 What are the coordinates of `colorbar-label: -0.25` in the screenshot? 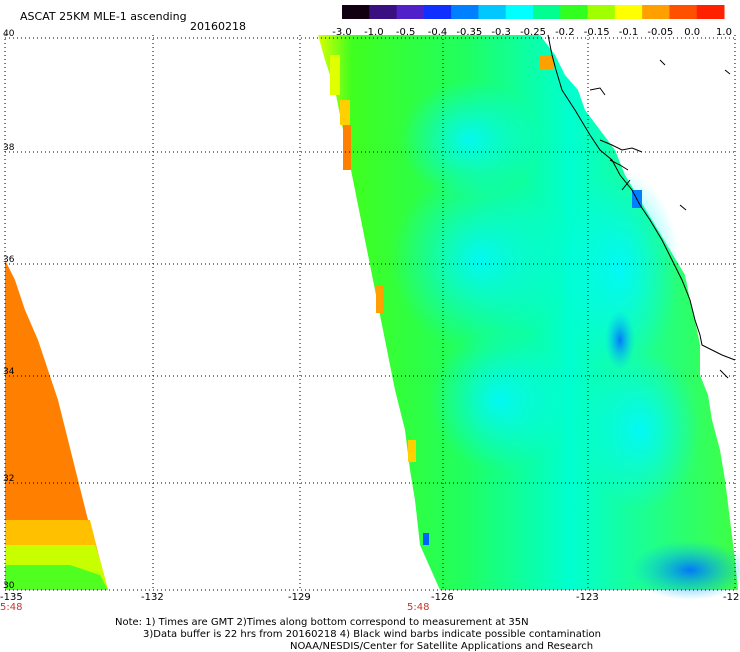 It's located at (533, 32).